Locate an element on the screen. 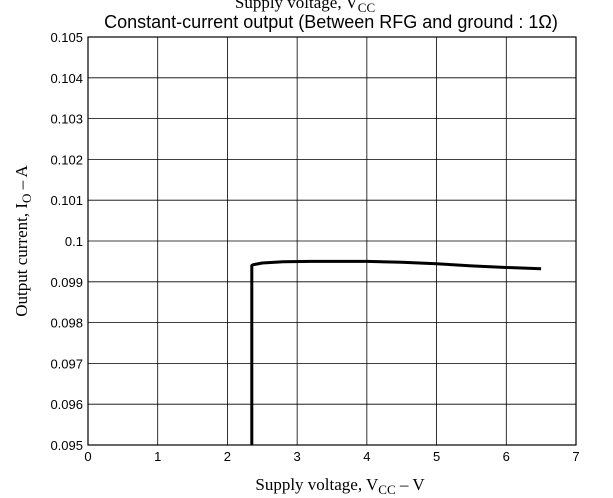 Image resolution: width=613 pixels, height=498 pixels. y-tick-label: 0.097 is located at coordinates (66, 363).